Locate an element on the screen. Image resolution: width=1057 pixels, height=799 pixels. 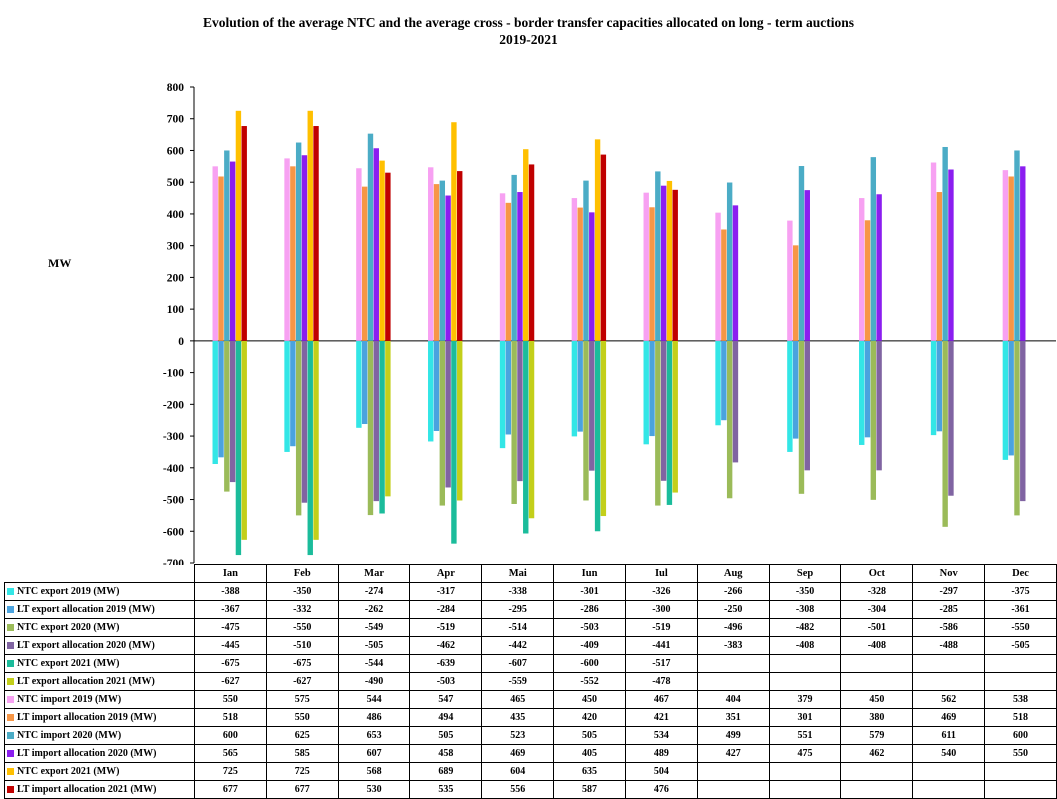
bar-ntc-export-2020-mw-feb is located at coordinates (298, 428).